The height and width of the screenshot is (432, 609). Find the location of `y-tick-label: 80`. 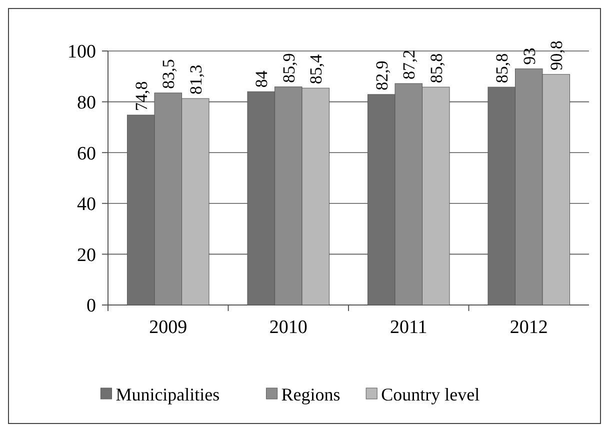

y-tick-label: 80 is located at coordinates (86, 103).